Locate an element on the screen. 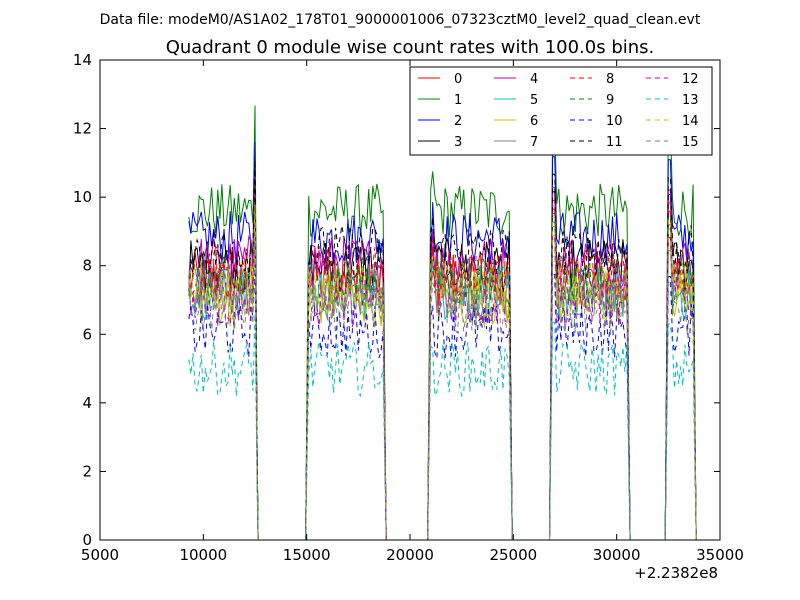 This screenshot has width=800, height=600. legend-label-13: 13 is located at coordinates (690, 100).